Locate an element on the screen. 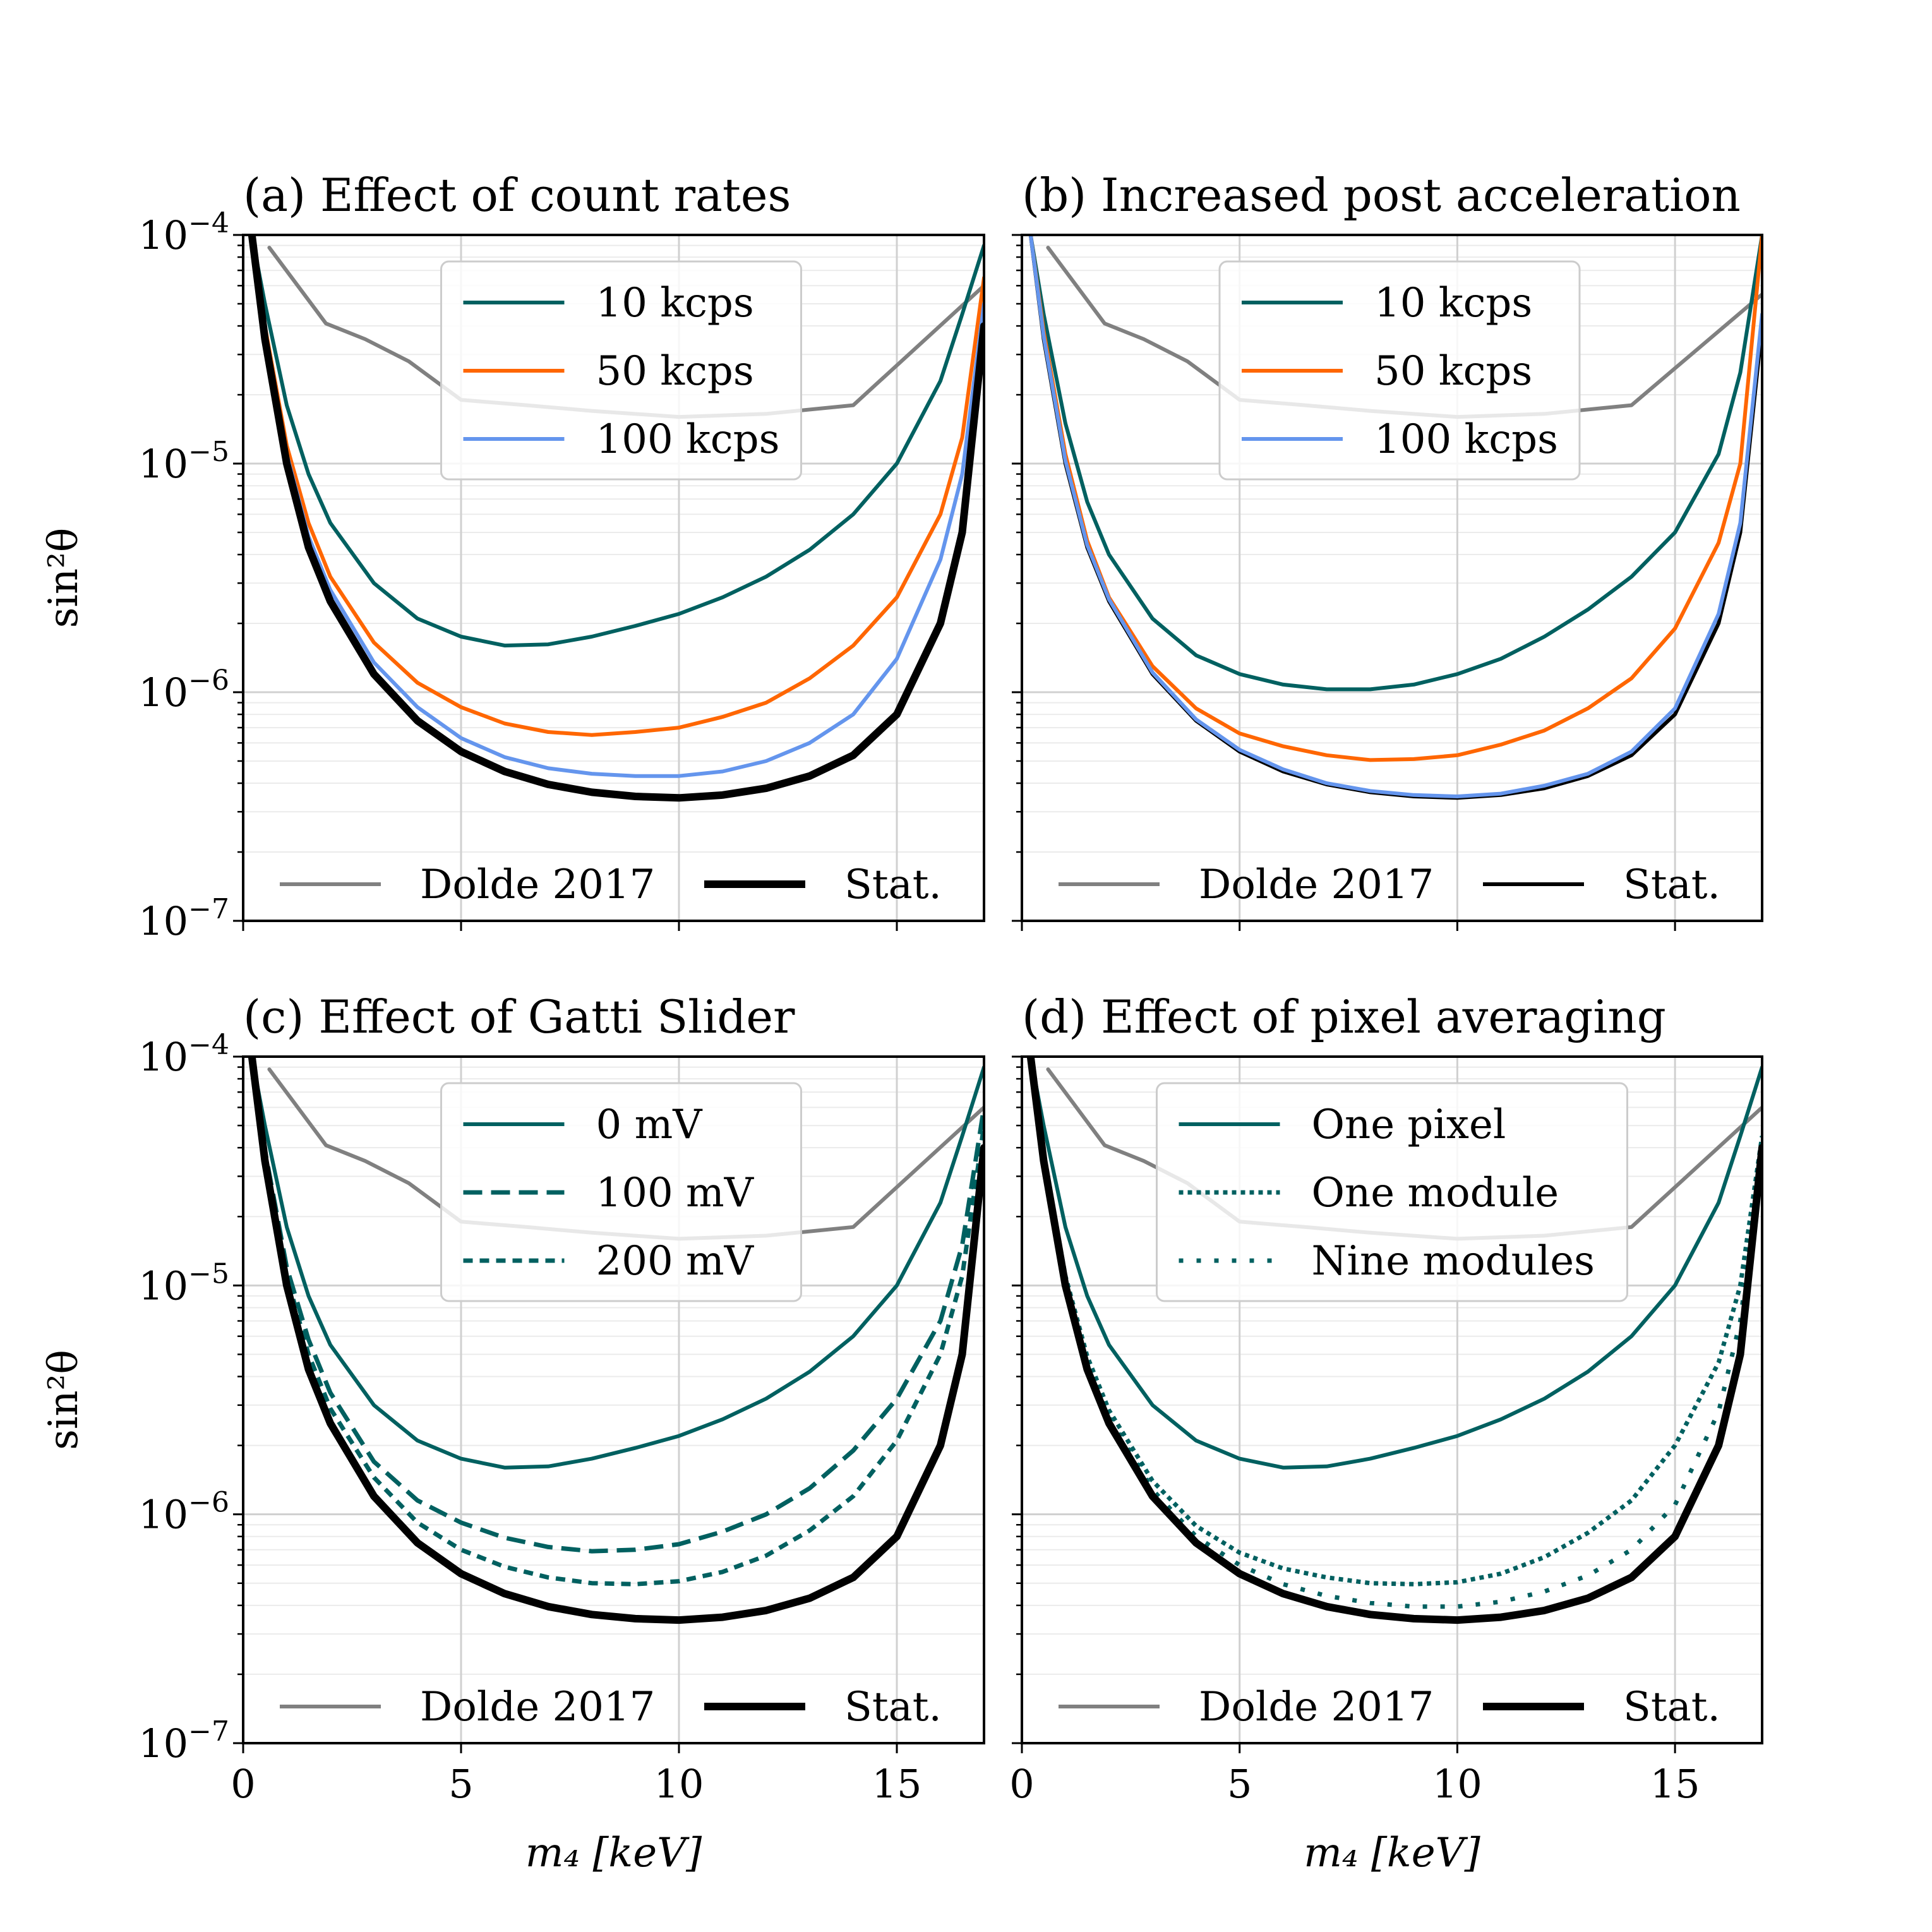 This screenshot has width=1932, height=1932. series-line-100-mv is located at coordinates (616, 1305).